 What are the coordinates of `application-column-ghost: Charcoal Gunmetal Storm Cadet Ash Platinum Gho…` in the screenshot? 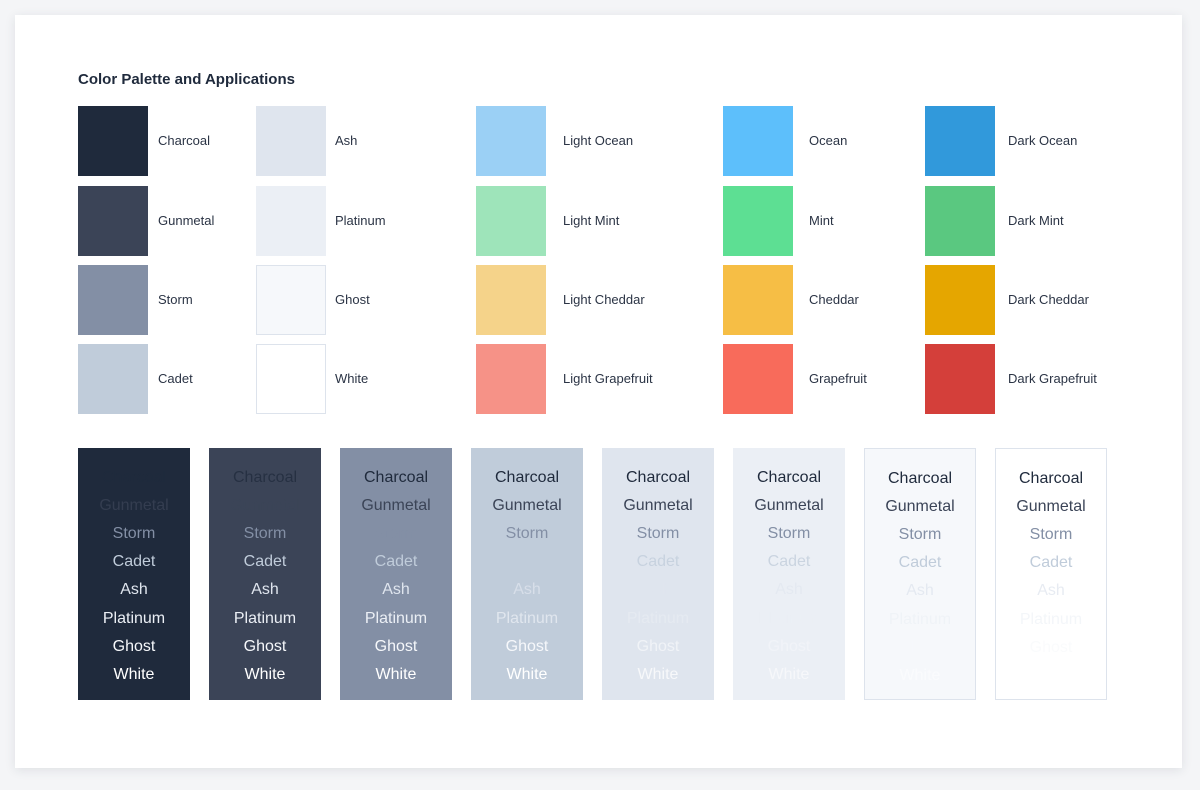 It's located at (920, 574).